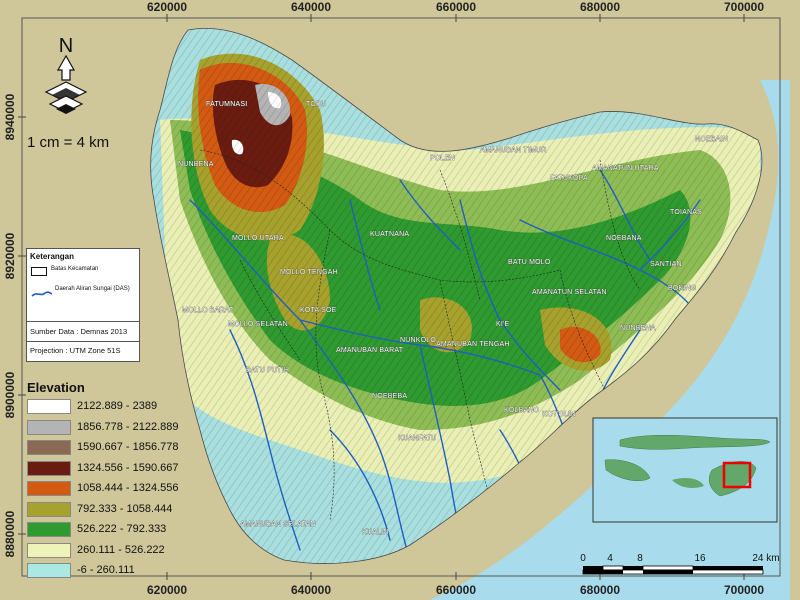 The width and height of the screenshot is (800, 600). What do you see at coordinates (128, 447) in the screenshot?
I see `elevation-range-label: 1590.667 - 1856.778` at bounding box center [128, 447].